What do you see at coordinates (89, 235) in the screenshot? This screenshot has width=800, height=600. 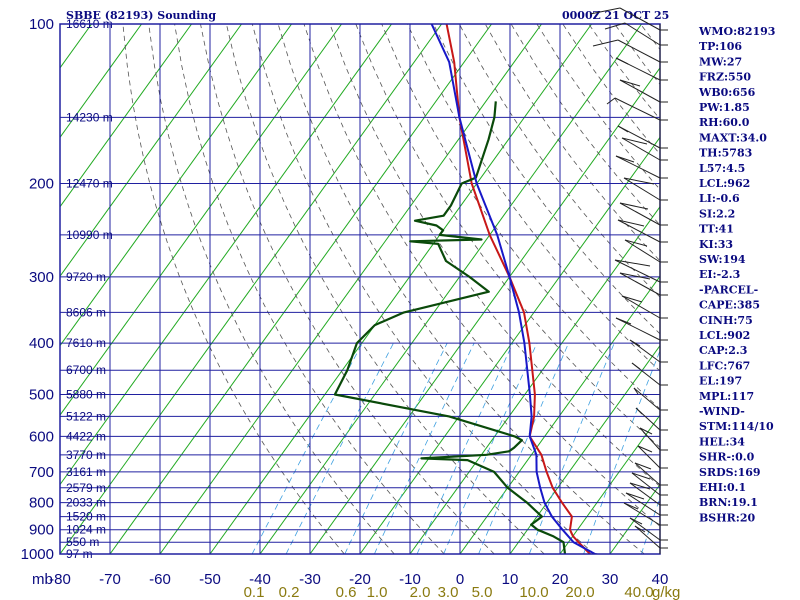 I see `height-label: 10990 m` at bounding box center [89, 235].